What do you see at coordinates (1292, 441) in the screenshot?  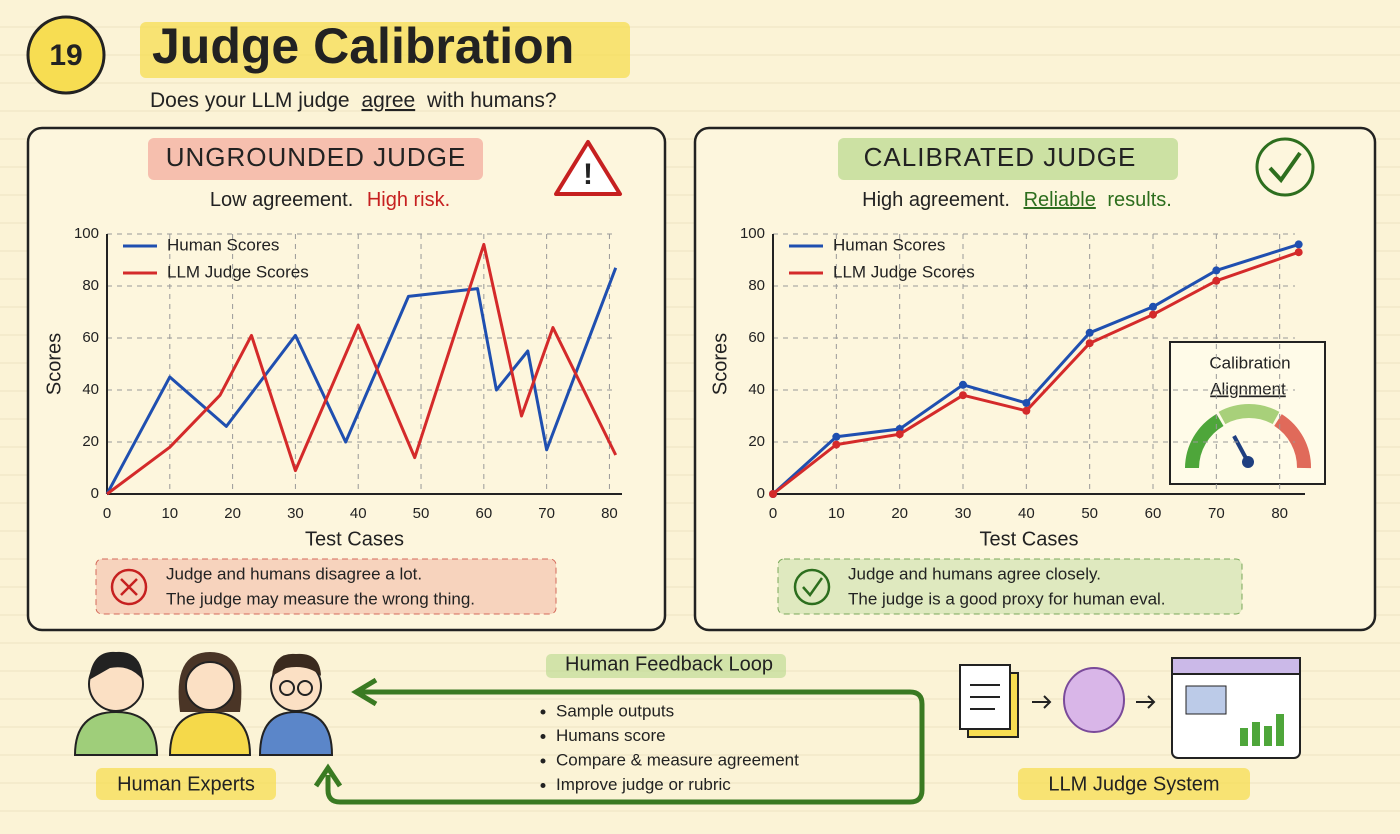 I see `gauge-arc` at bounding box center [1292, 441].